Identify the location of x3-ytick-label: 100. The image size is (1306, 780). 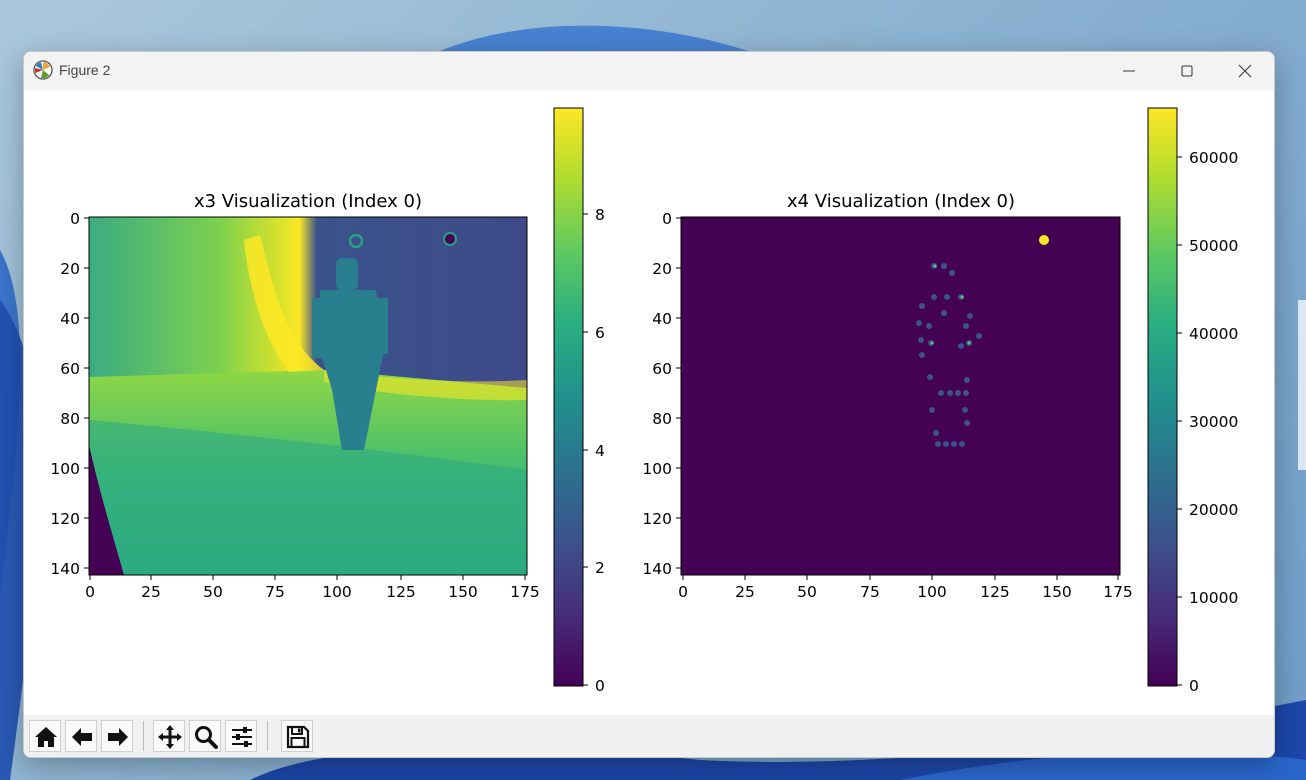
(65, 469).